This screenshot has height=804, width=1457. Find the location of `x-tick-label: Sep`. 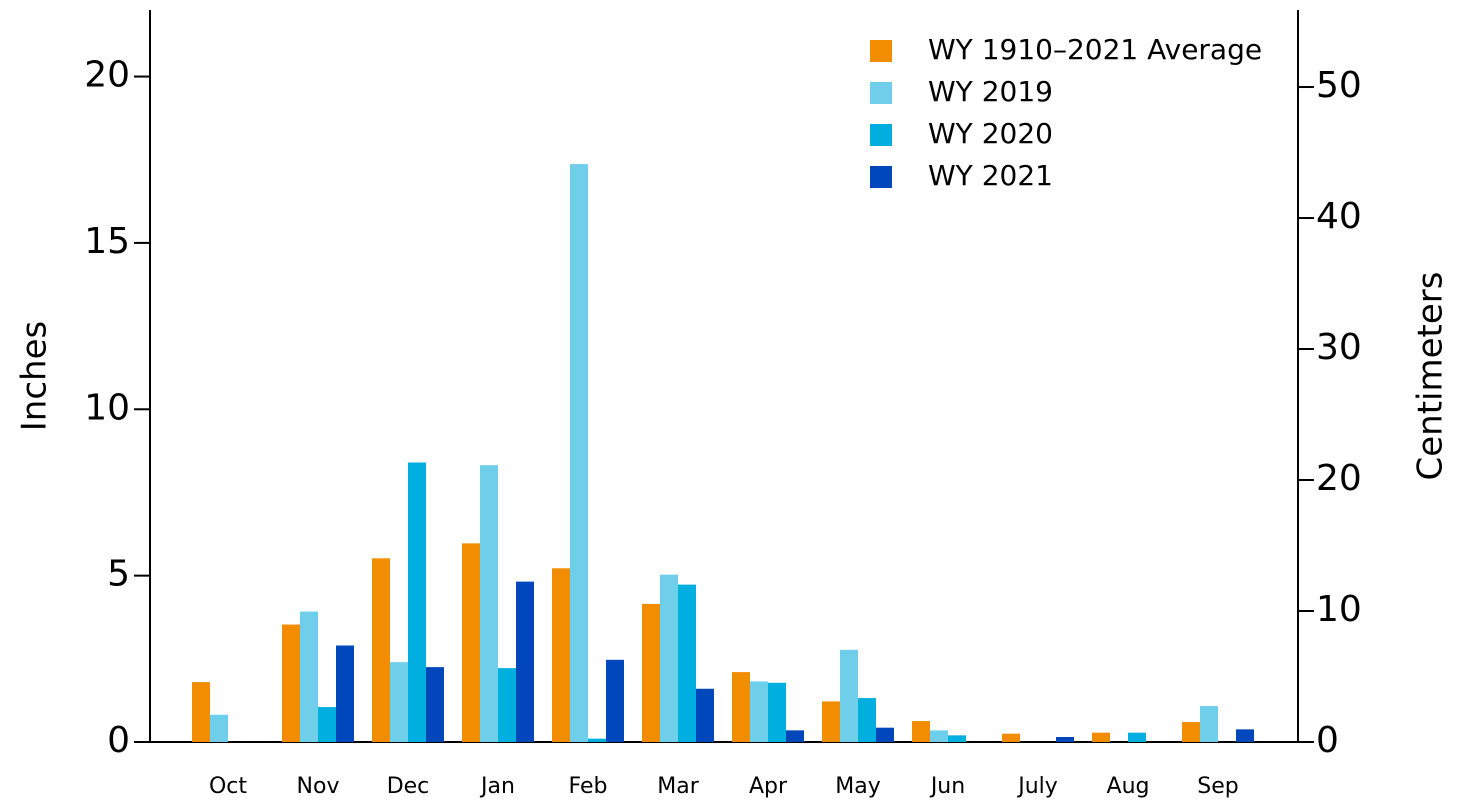

x-tick-label: Sep is located at coordinates (1217, 786).